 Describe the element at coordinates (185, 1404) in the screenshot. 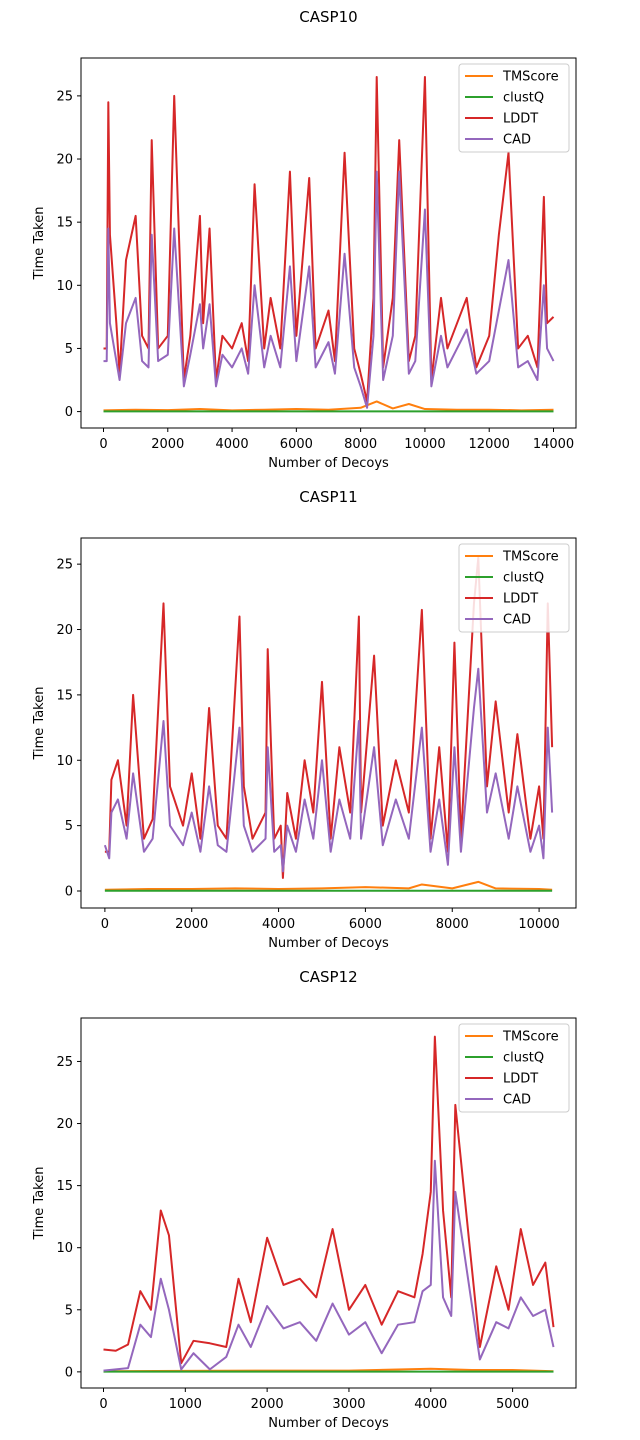

I see `x-tick-label: 1000` at that location.